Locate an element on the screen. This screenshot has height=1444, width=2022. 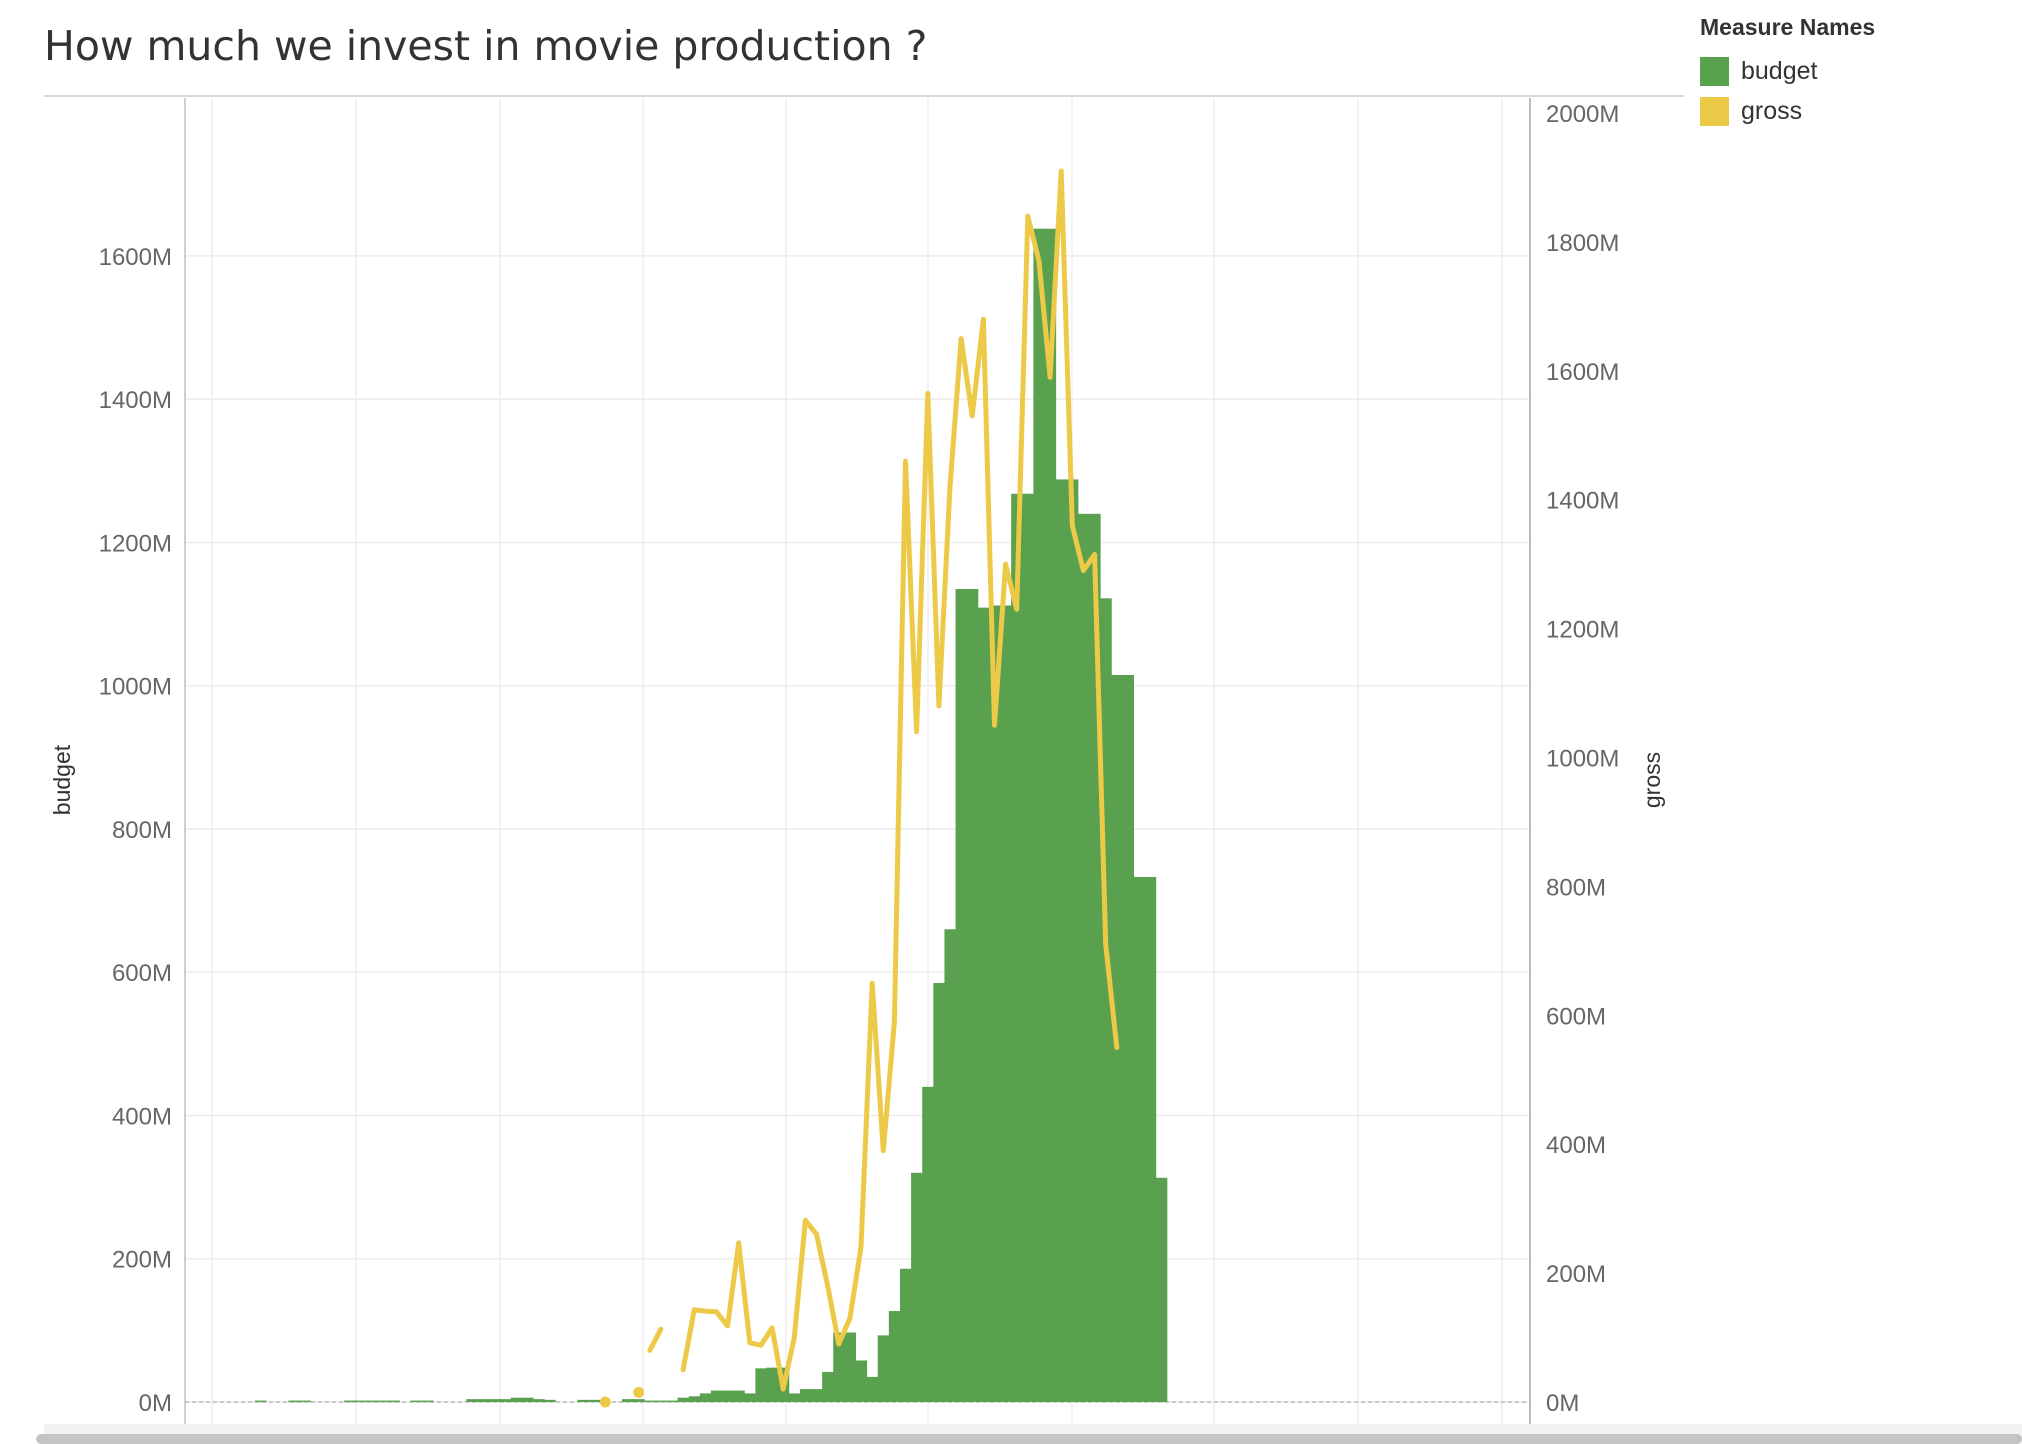
y-right-tick-label: 1600M is located at coordinates (1582, 372).